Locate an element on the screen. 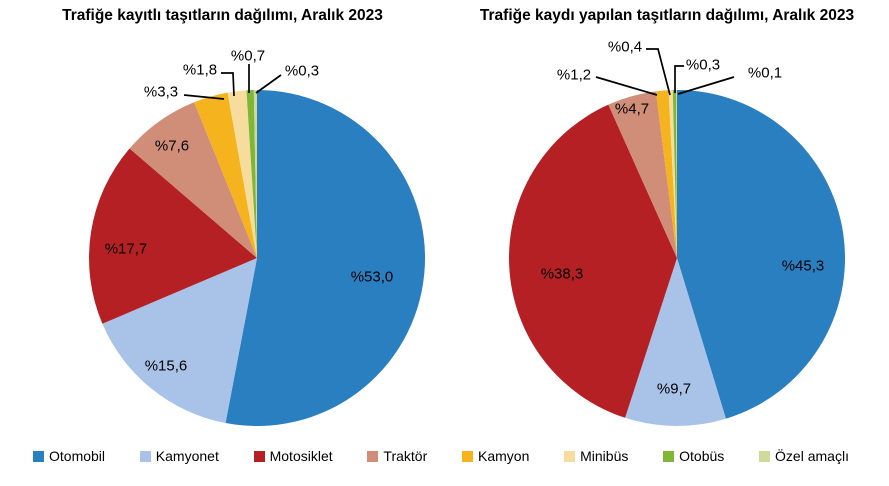  pie2-value-label-traktor: %4,7 is located at coordinates (632, 108).